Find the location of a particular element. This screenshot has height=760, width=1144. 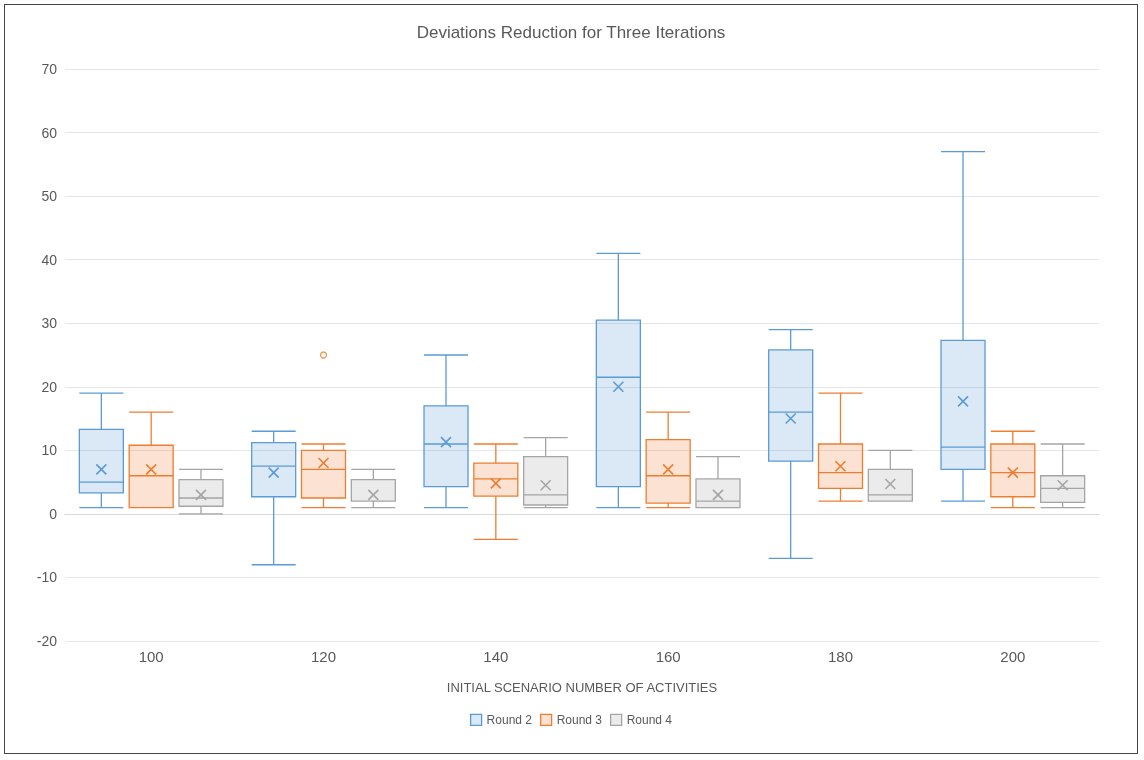

legend-label: Round 4 is located at coordinates (649, 719).